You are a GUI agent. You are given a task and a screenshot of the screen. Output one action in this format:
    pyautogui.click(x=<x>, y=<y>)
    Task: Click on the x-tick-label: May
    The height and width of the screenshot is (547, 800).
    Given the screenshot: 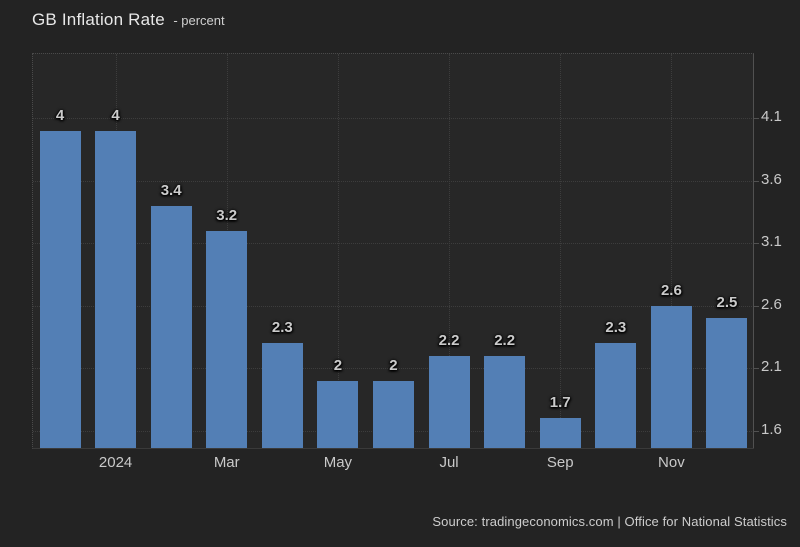 What is the action you would take?
    pyautogui.click(x=338, y=462)
    